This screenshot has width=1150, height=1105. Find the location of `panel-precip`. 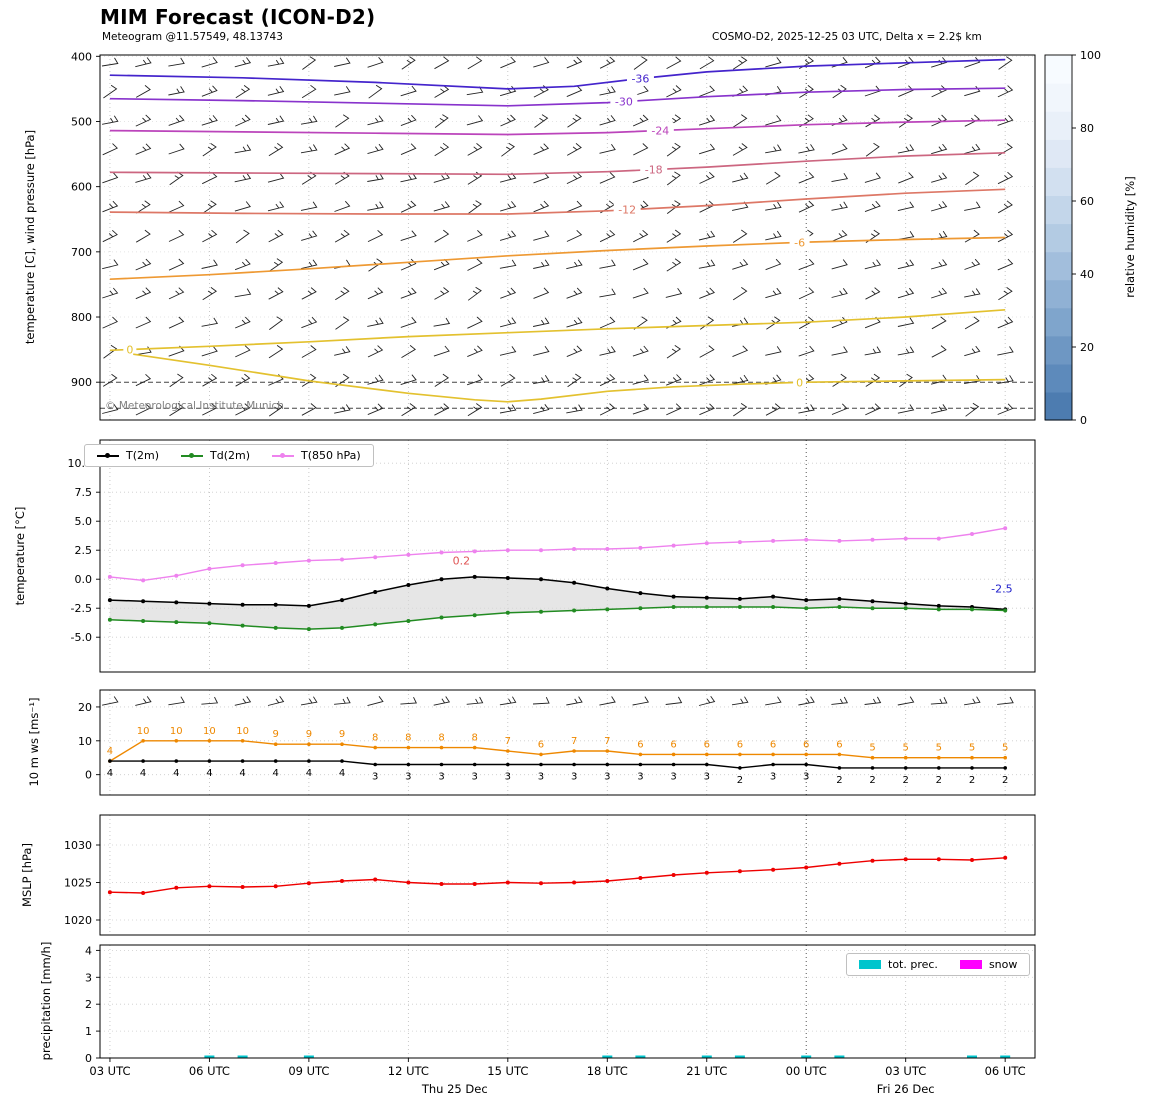

panel-precip is located at coordinates (607, 1056).